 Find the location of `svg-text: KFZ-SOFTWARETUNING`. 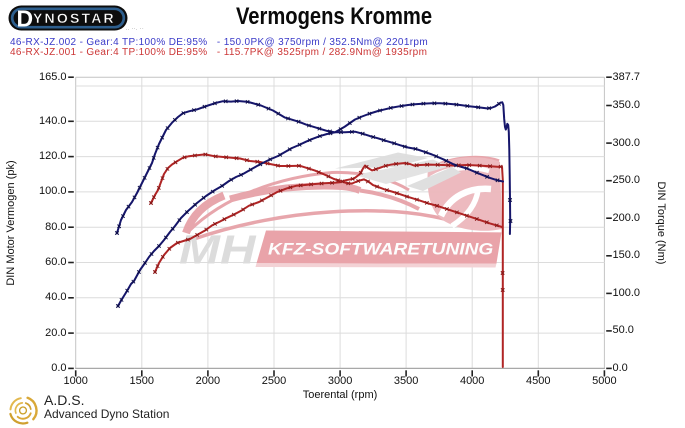

svg-text: KFZ-SOFTWARETUNING is located at coordinates (380, 249).